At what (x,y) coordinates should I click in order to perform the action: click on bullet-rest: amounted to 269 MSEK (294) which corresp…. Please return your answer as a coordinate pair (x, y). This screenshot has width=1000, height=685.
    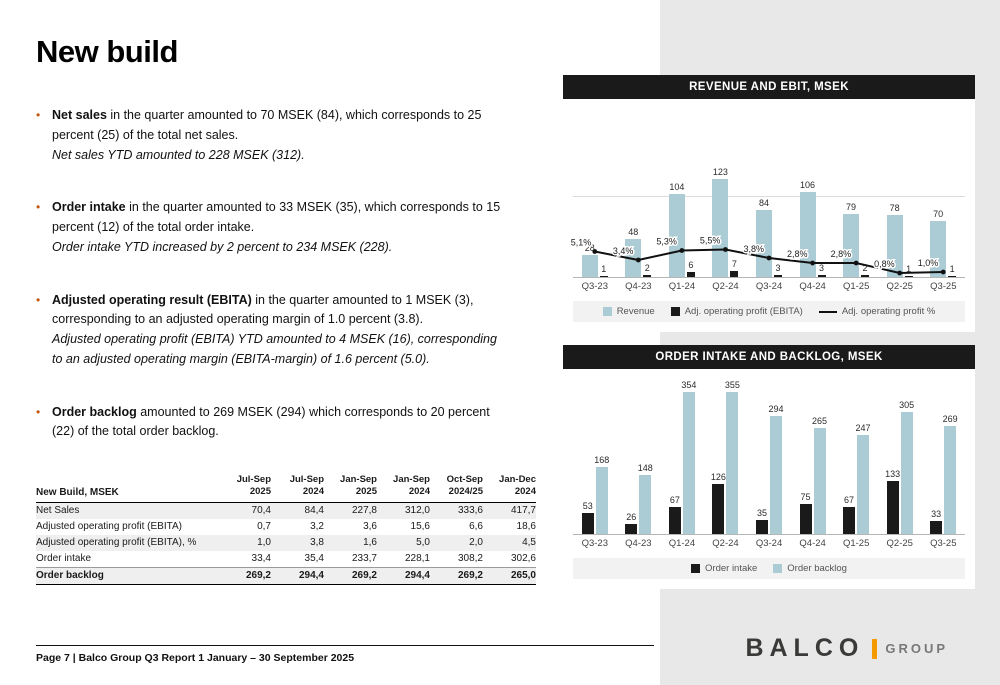
    Looking at the image, I should click on (271, 421).